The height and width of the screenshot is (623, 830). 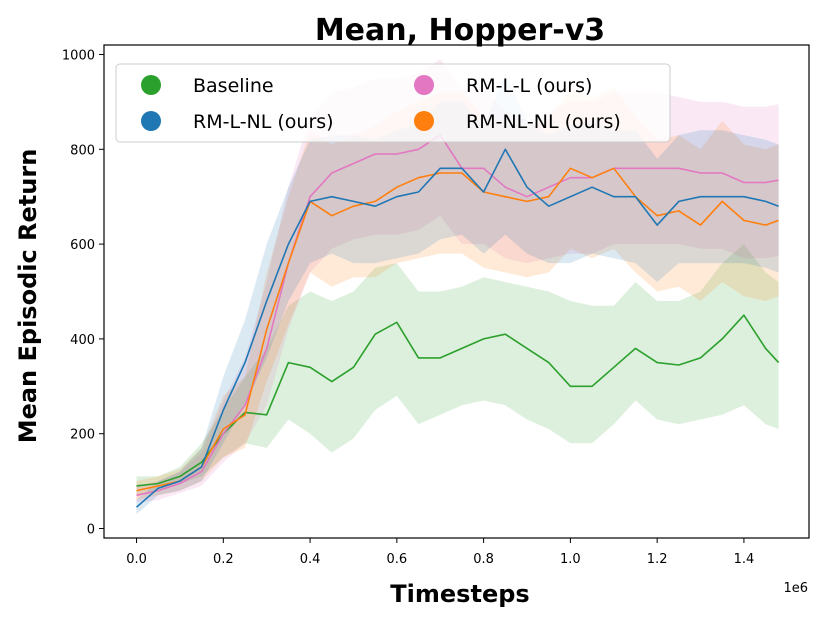 I want to click on y-tick-label: 800, so click(x=82, y=150).